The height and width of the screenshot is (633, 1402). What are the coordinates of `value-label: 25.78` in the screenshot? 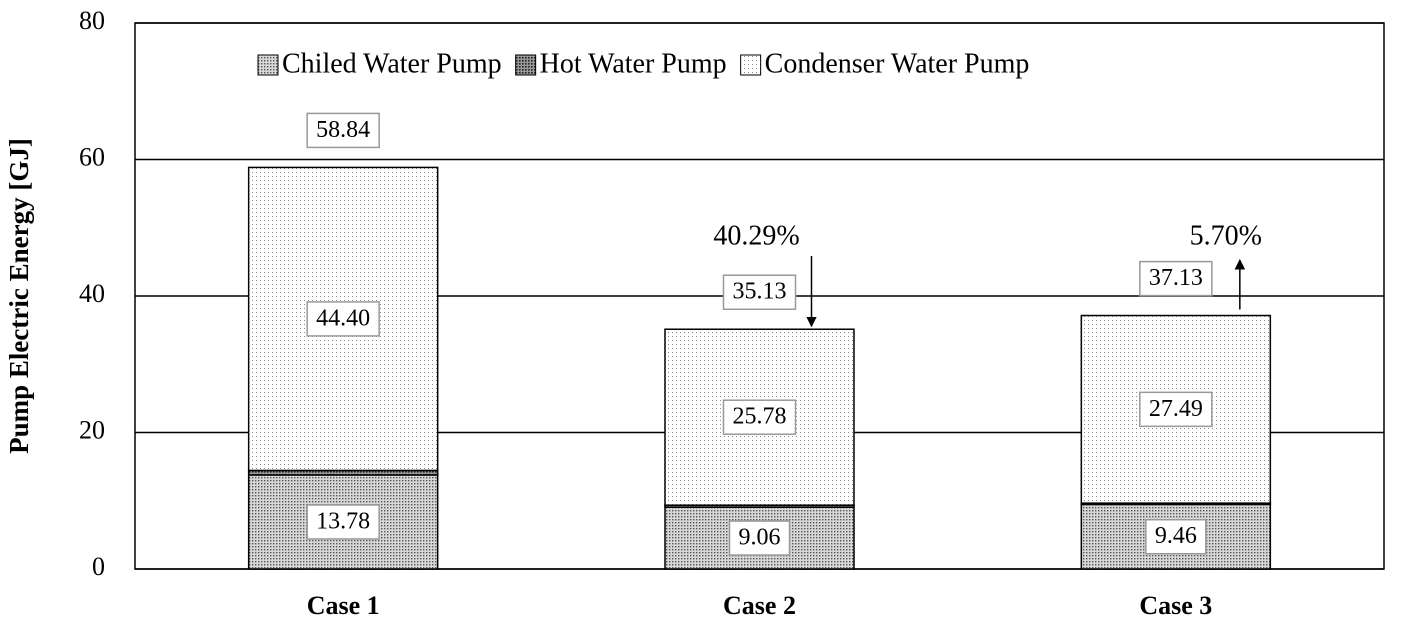 It's located at (760, 417).